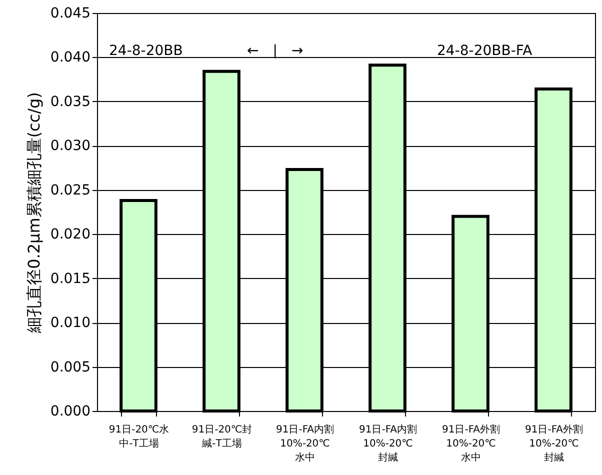 The width and height of the screenshot is (602, 475). I want to click on y-axis-title: 細孔直径0.2μm累積細孔量(cc/g), so click(34, 213).